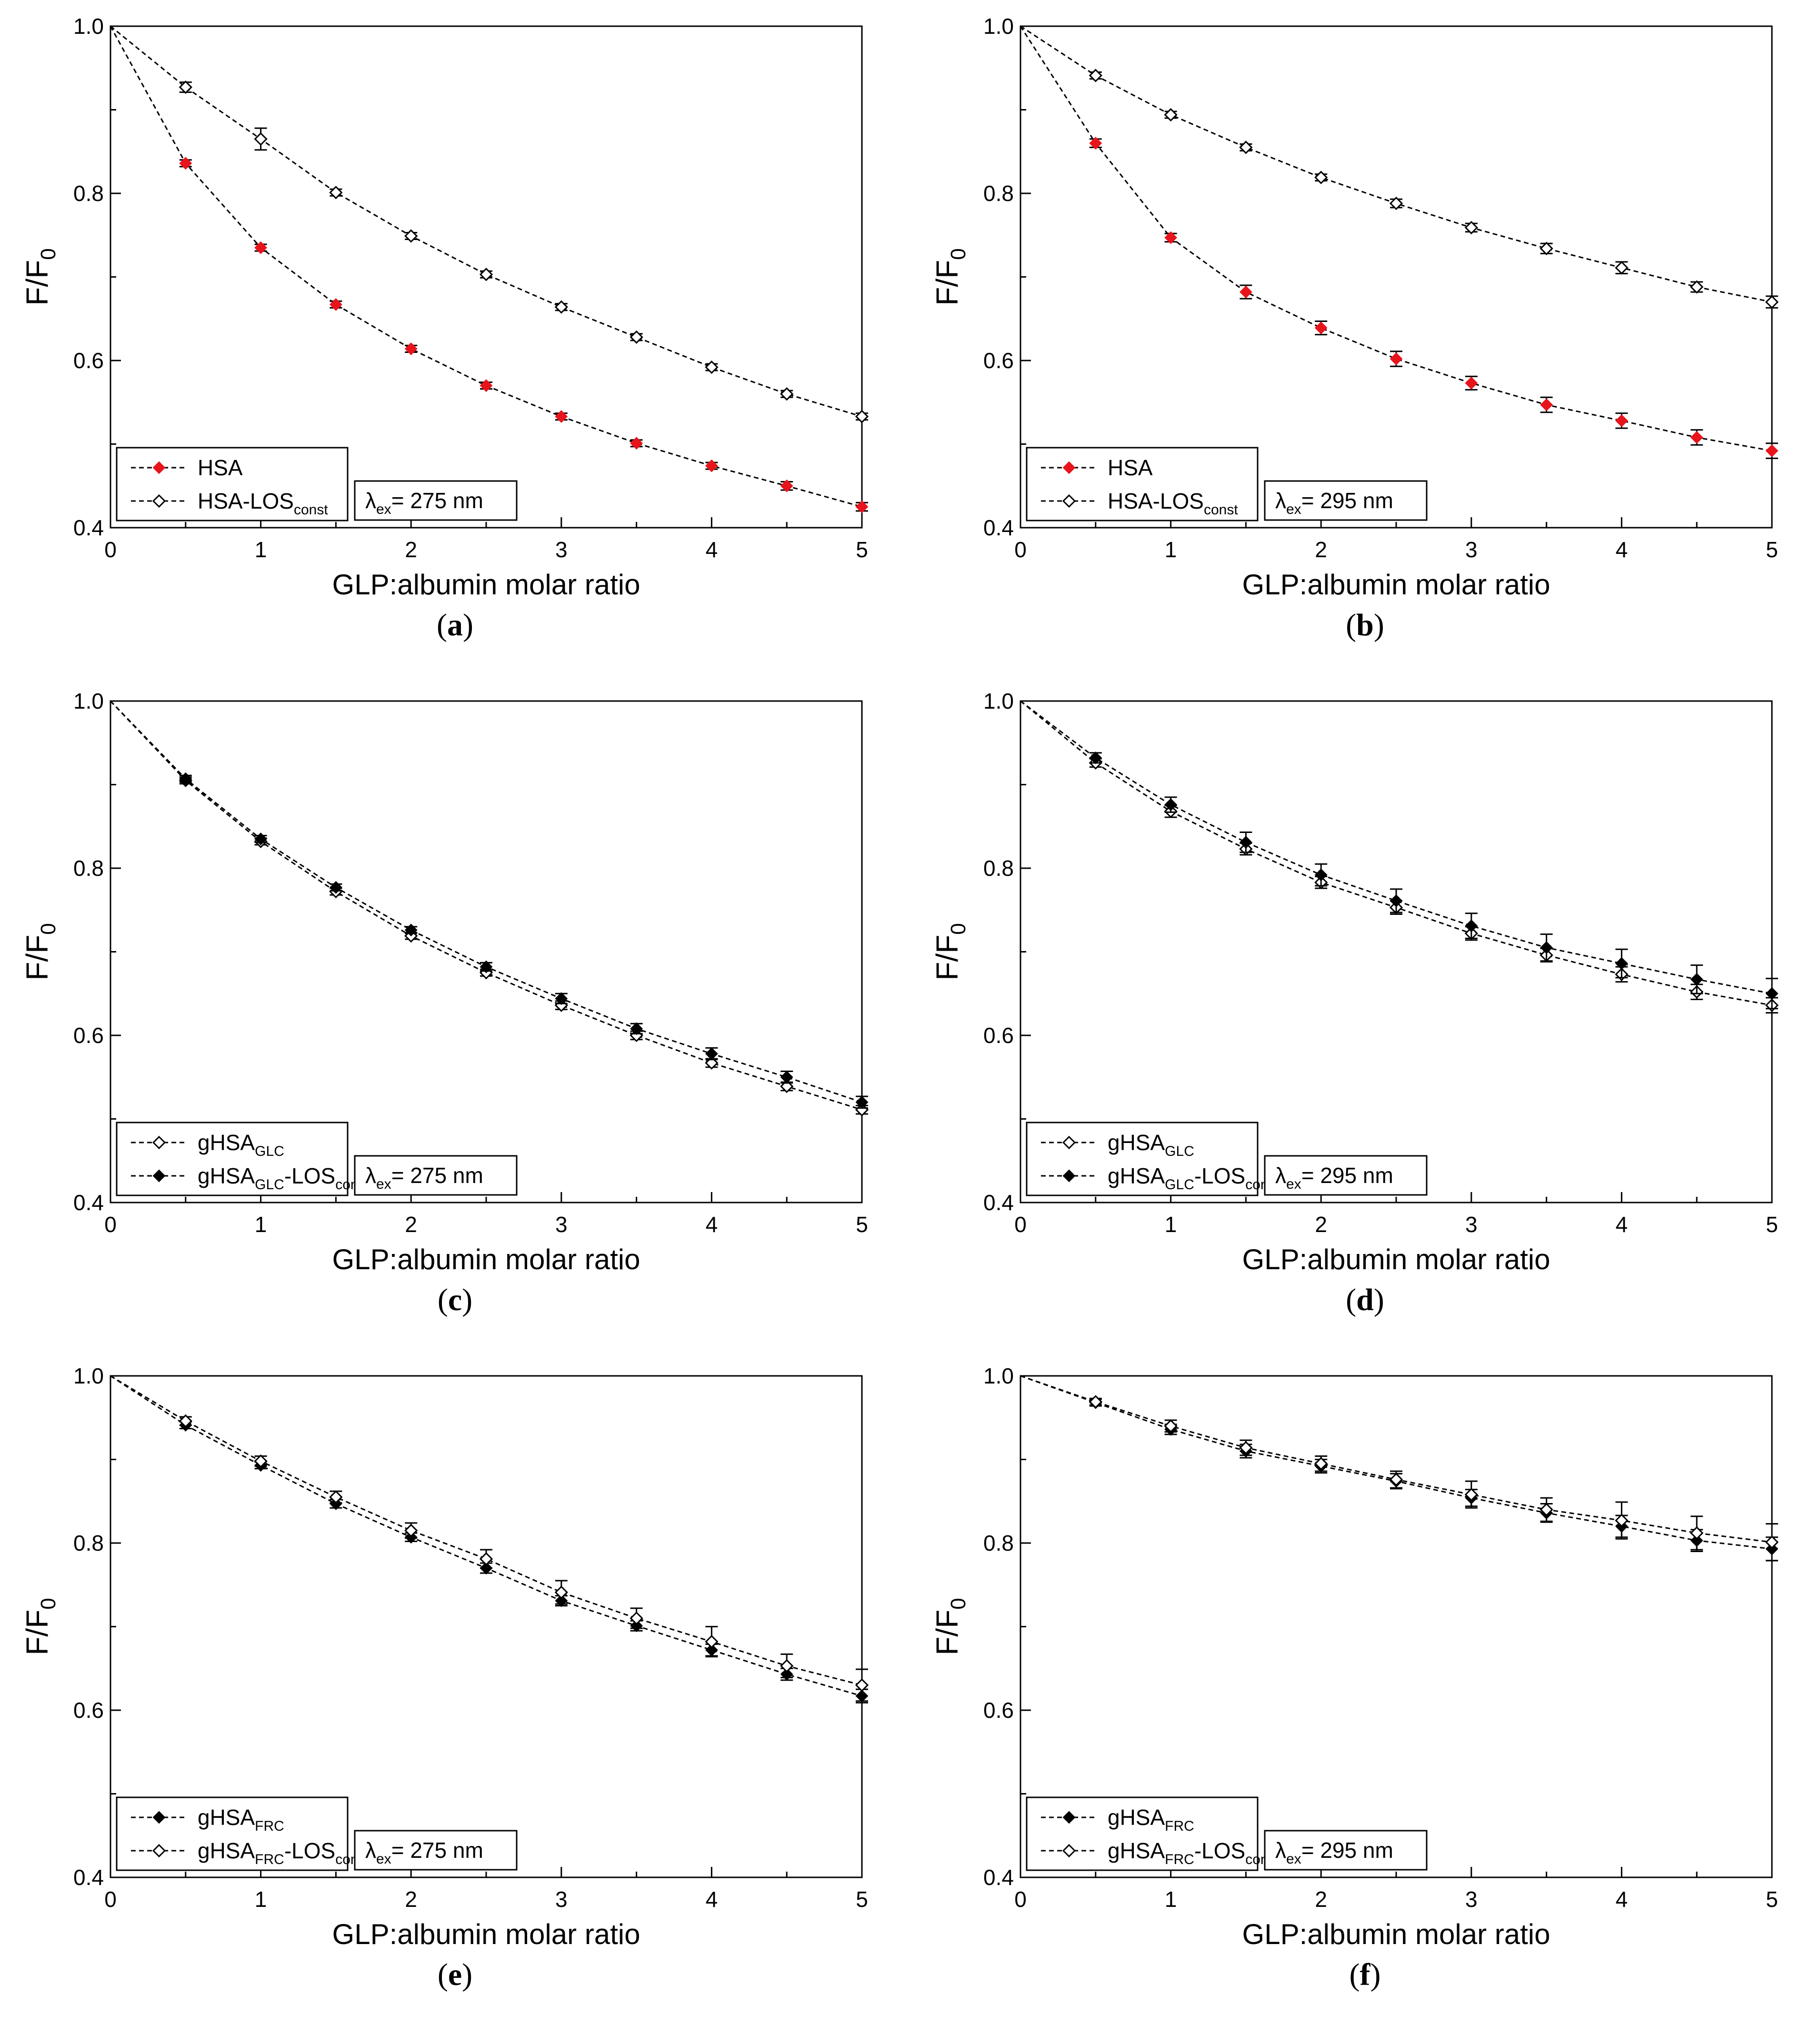  I want to click on excitation-wavelength-label: λex= 295 nm, so click(1334, 1177).